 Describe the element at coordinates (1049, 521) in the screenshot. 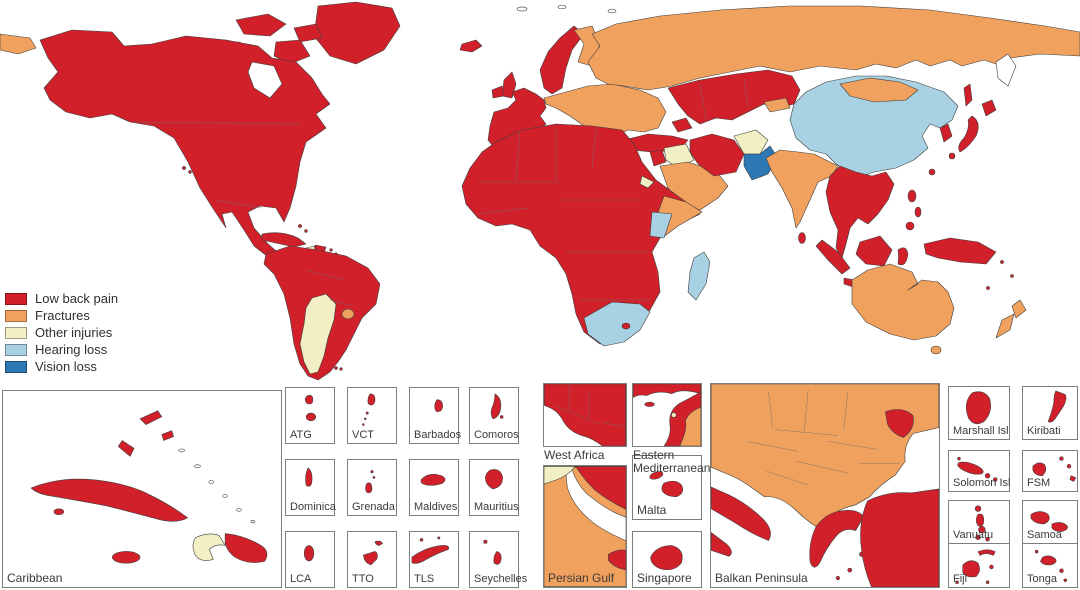

I see `samoa-islands` at that location.